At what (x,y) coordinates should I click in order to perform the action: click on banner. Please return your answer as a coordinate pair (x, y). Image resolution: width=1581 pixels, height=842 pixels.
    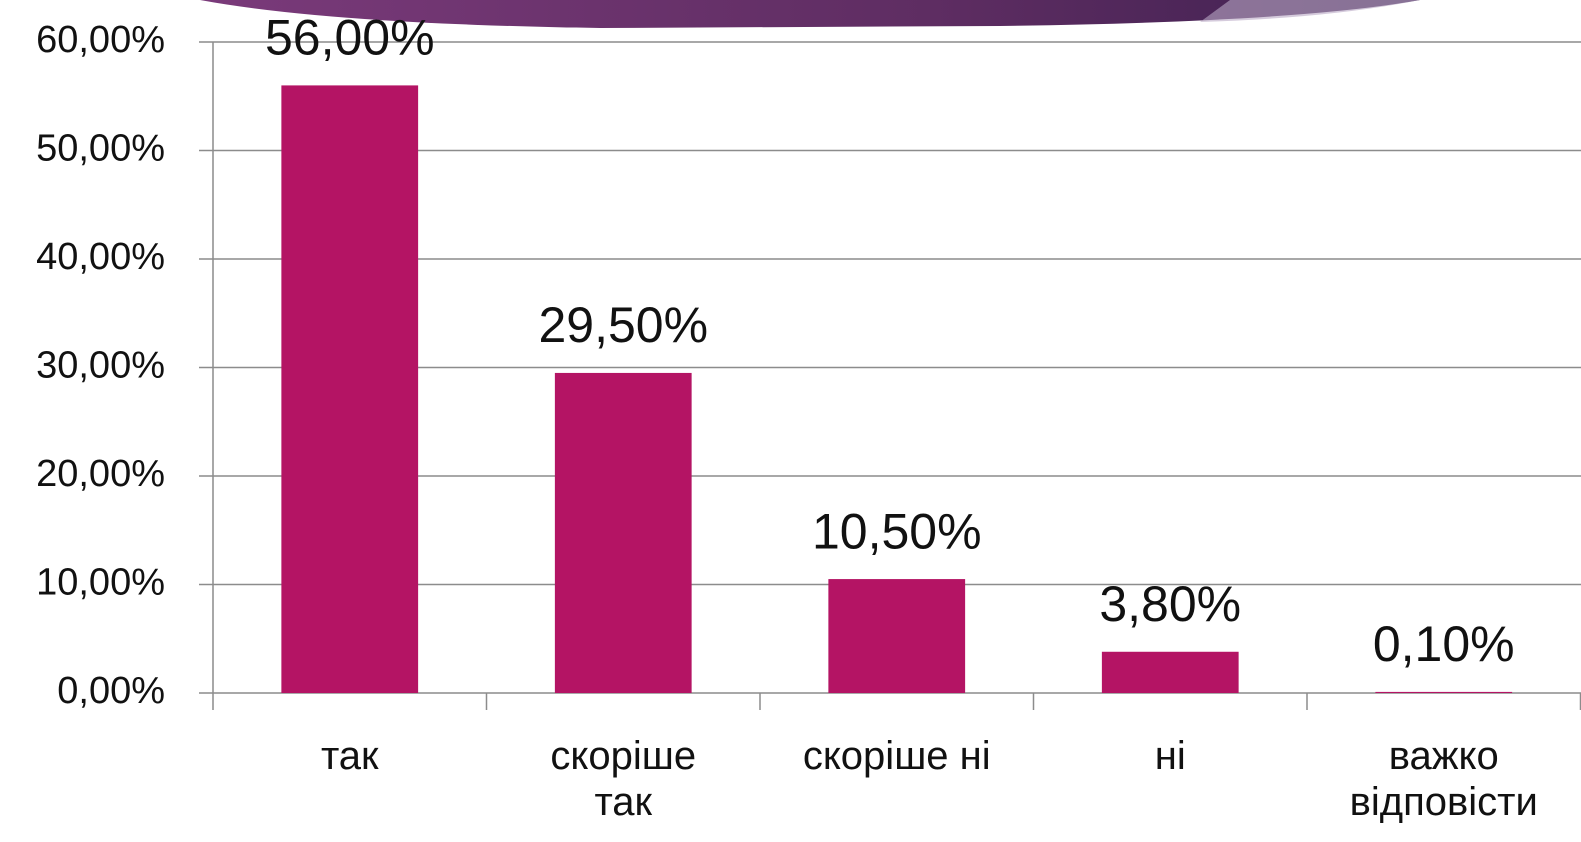
    Looking at the image, I should click on (810, 14).